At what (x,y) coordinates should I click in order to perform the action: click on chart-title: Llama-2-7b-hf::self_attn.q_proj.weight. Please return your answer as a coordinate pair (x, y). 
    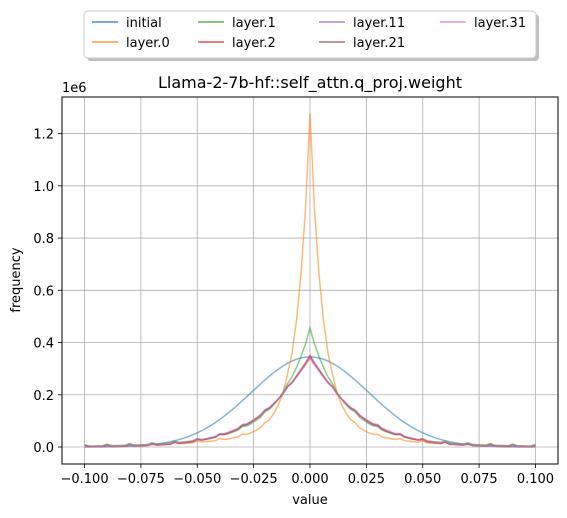
    Looking at the image, I should click on (310, 83).